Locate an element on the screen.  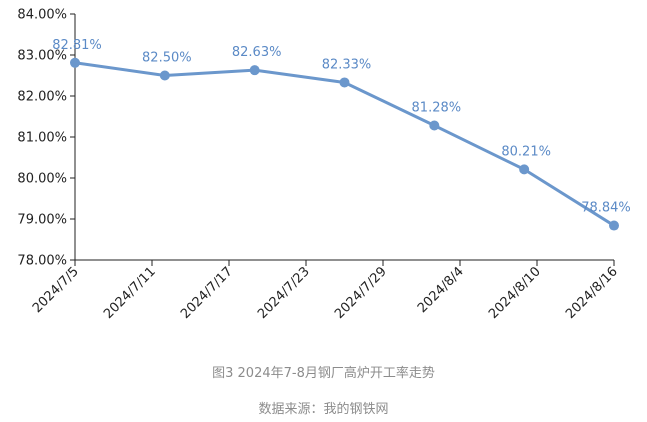
data-label: 80.21% is located at coordinates (526, 151).